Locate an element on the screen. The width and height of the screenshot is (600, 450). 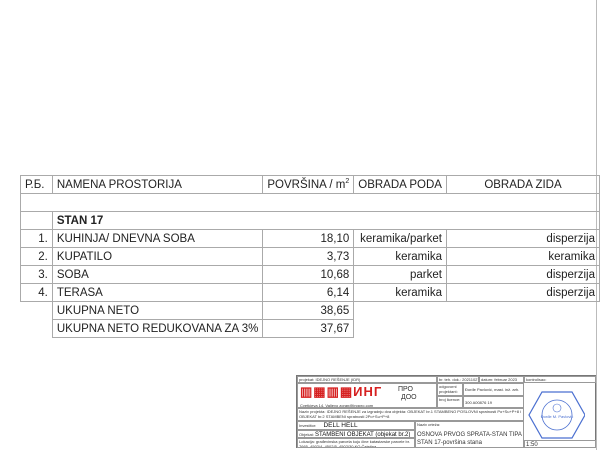
section-title: STAN 17 is located at coordinates (325, 220).